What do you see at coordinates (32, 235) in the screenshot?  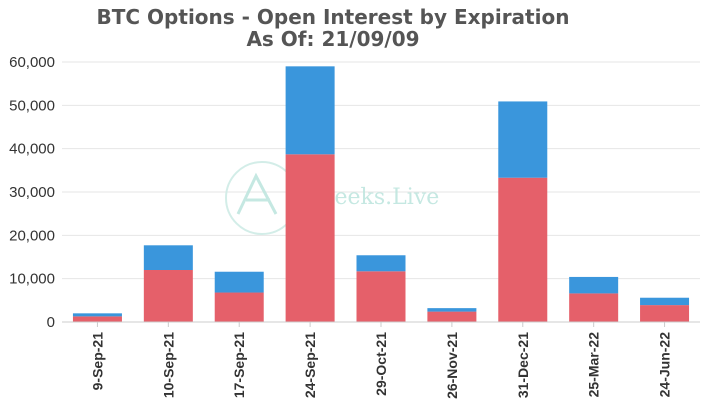 I see `y-tick-label: 20,000` at bounding box center [32, 235].